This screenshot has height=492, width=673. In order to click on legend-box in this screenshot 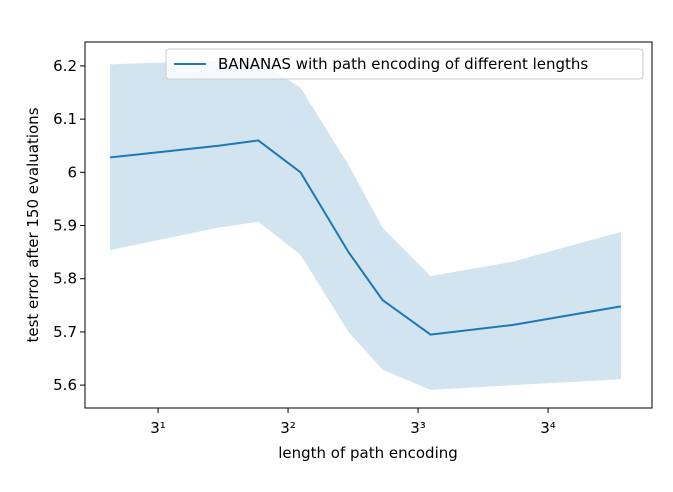, I will do `click(404, 64)`.